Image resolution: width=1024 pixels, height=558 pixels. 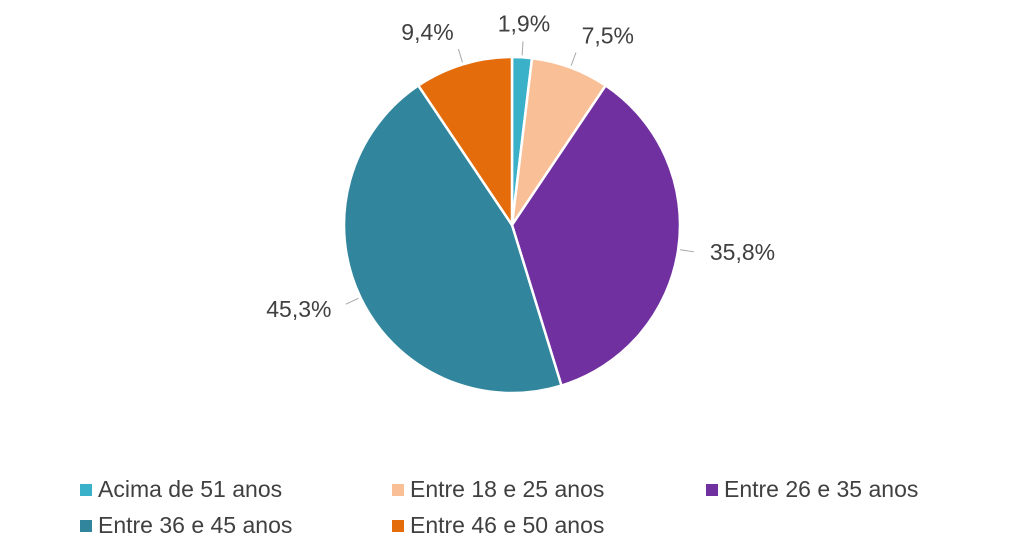 I want to click on legend-label: Acima de 51 anos, so click(x=190, y=489).